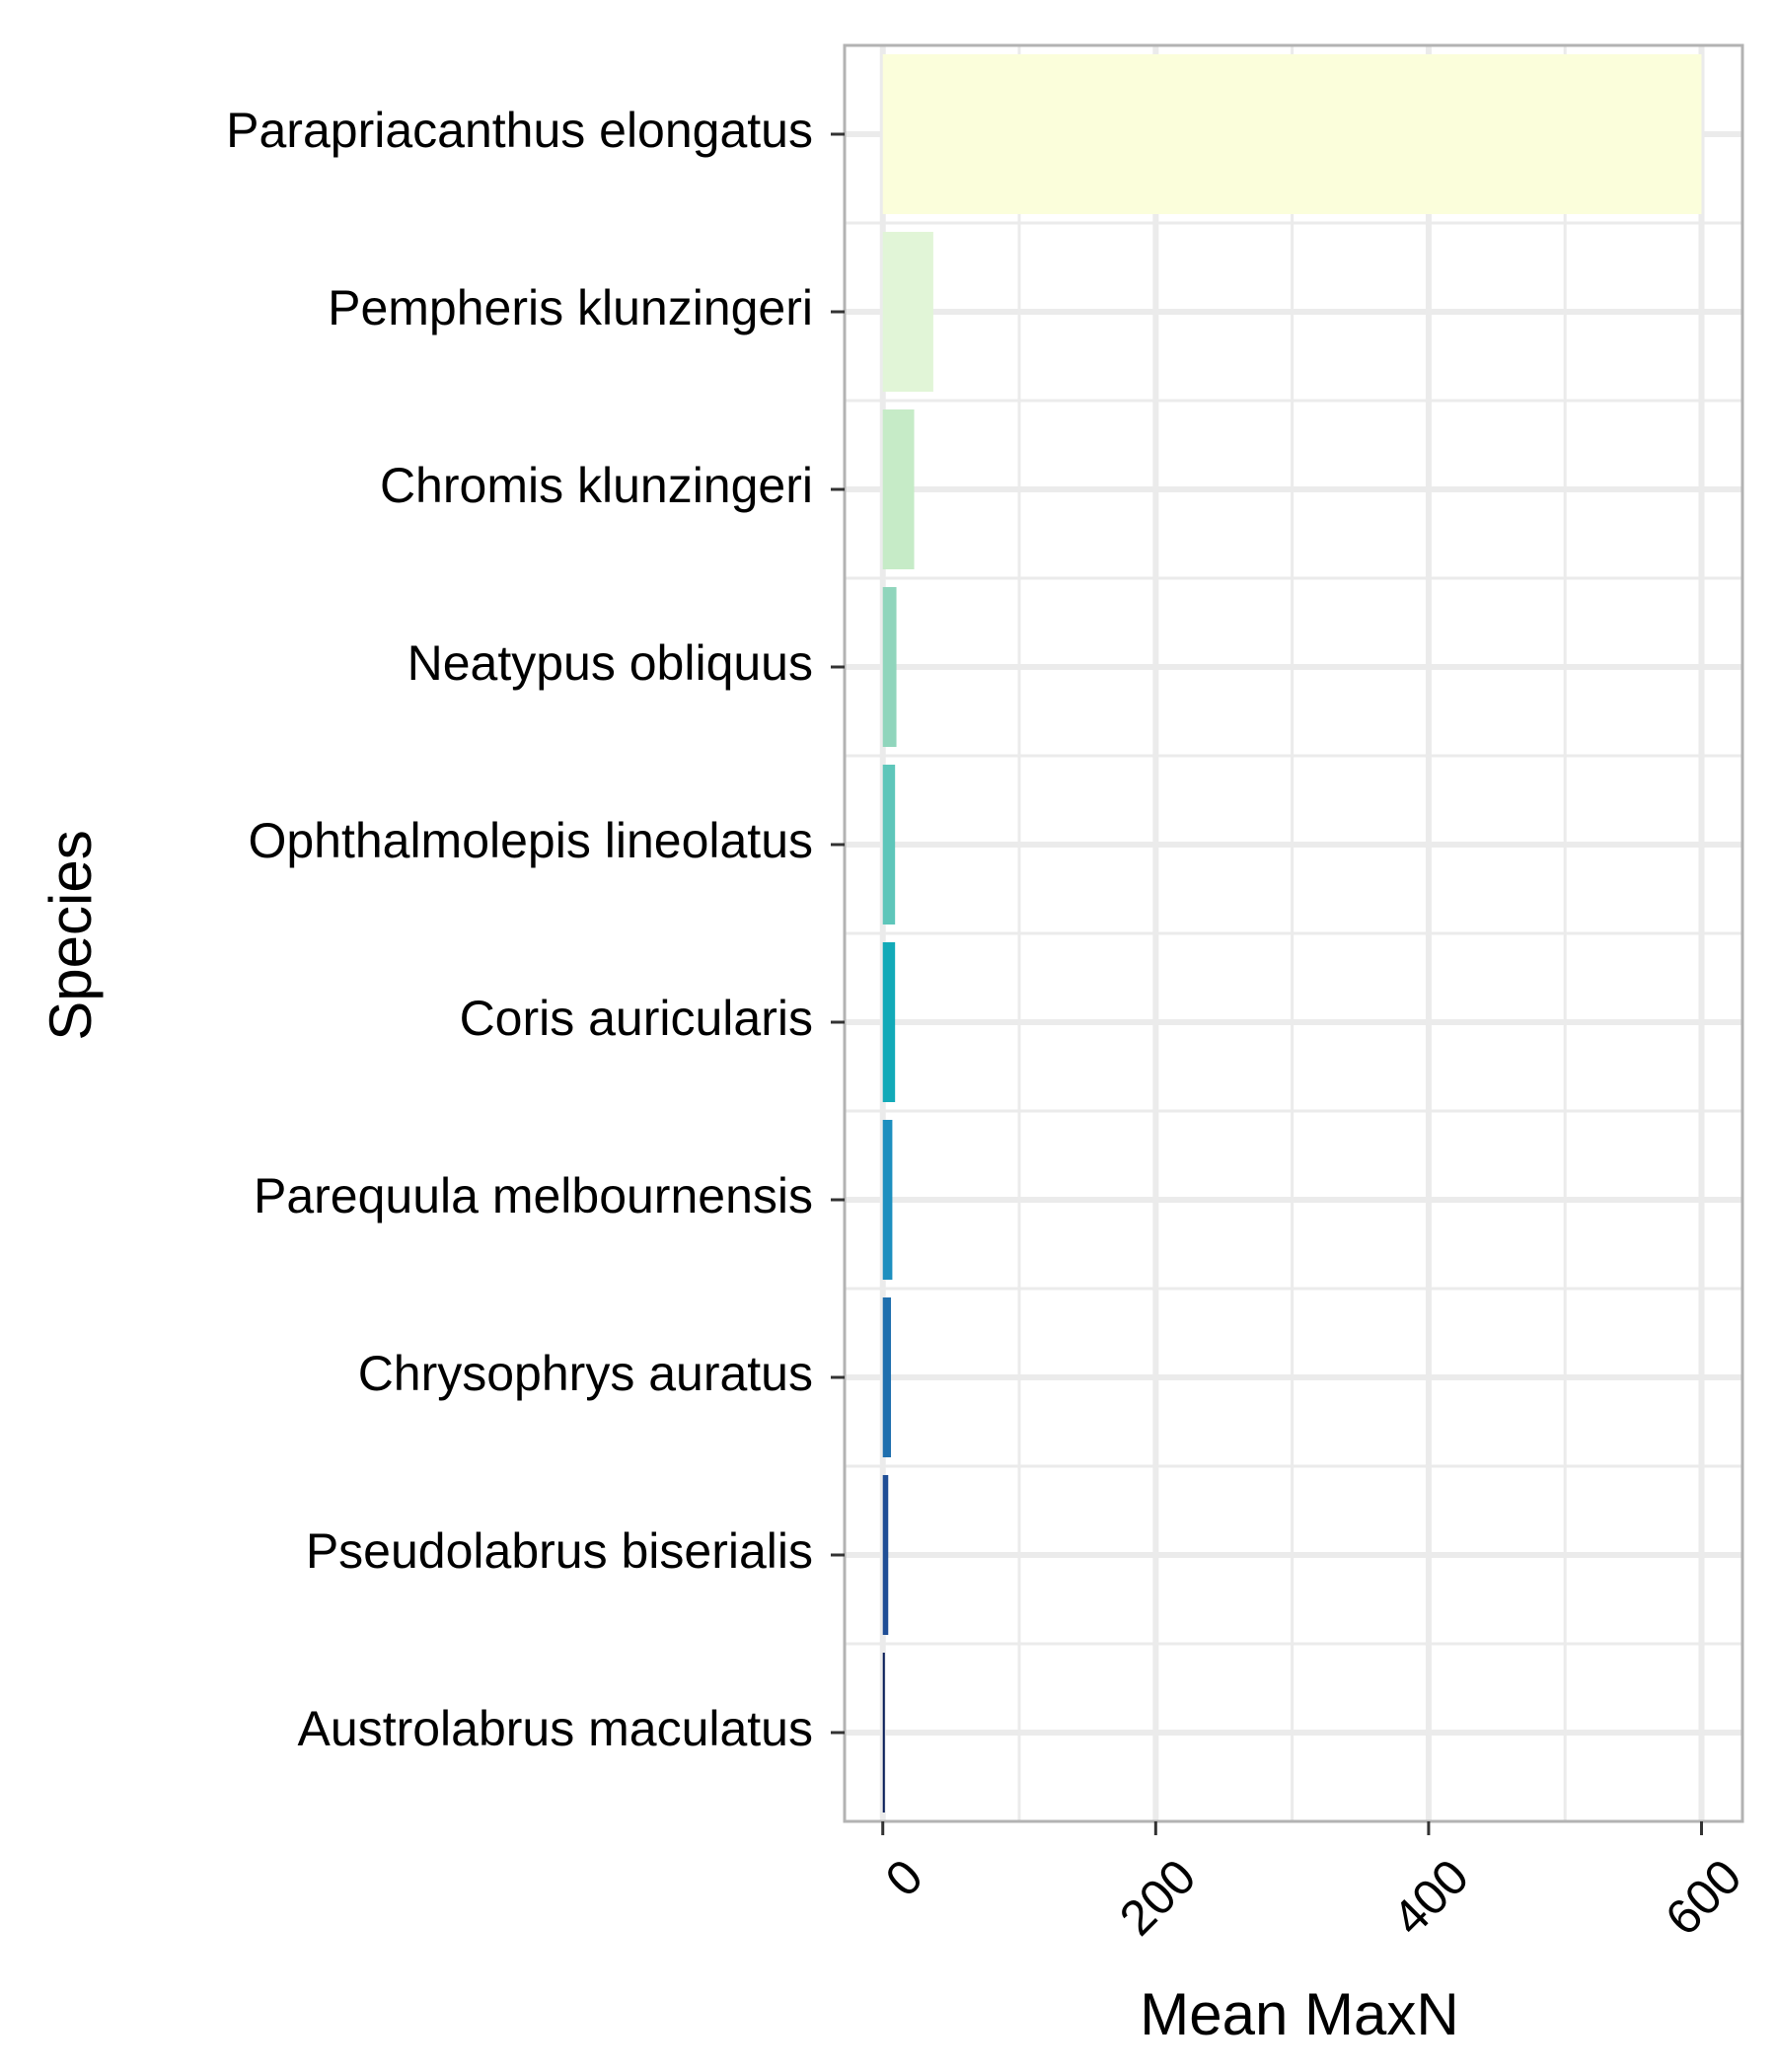 This screenshot has width=1776, height=2072. What do you see at coordinates (559, 1551) in the screenshot?
I see `y-tick-label: Pseudolabrus biserialis` at bounding box center [559, 1551].